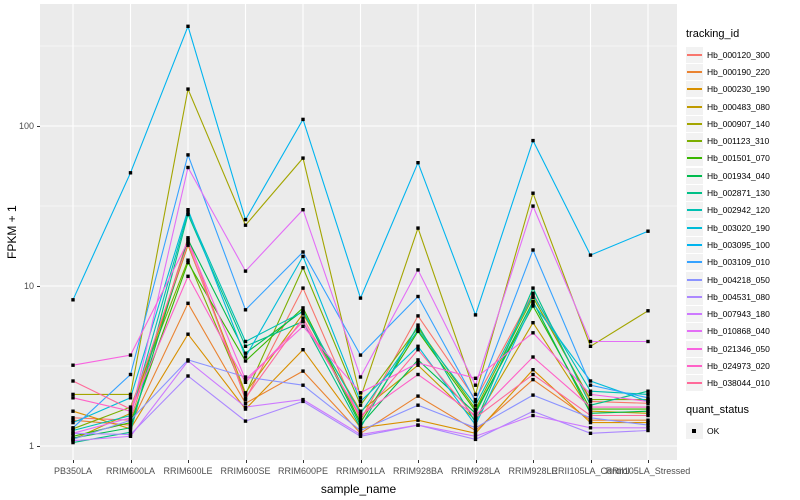 The image size is (800, 500). I want to click on legend-item-Hb_001501_070: Hb_001501_070, so click(742, 158).